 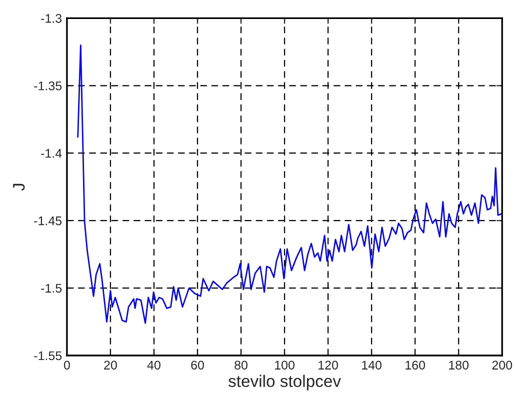 I want to click on x-tick-label: 20, so click(x=110, y=365).